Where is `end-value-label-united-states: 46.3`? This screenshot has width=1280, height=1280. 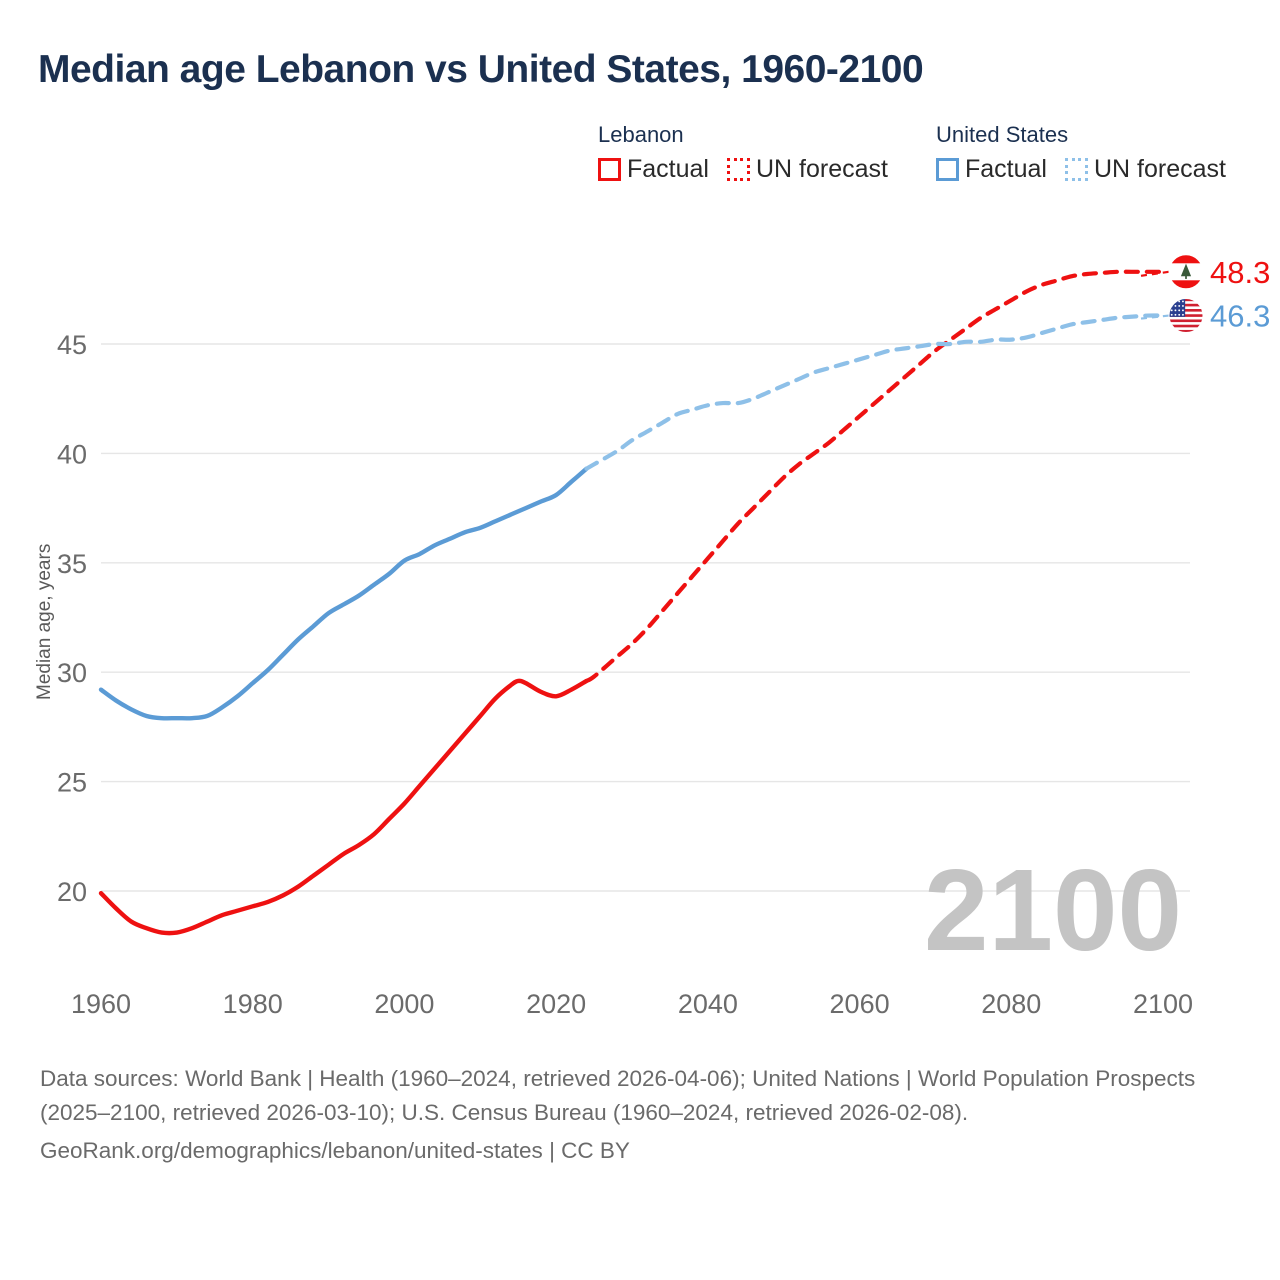 end-value-label-united-states: 46.3 is located at coordinates (1240, 316).